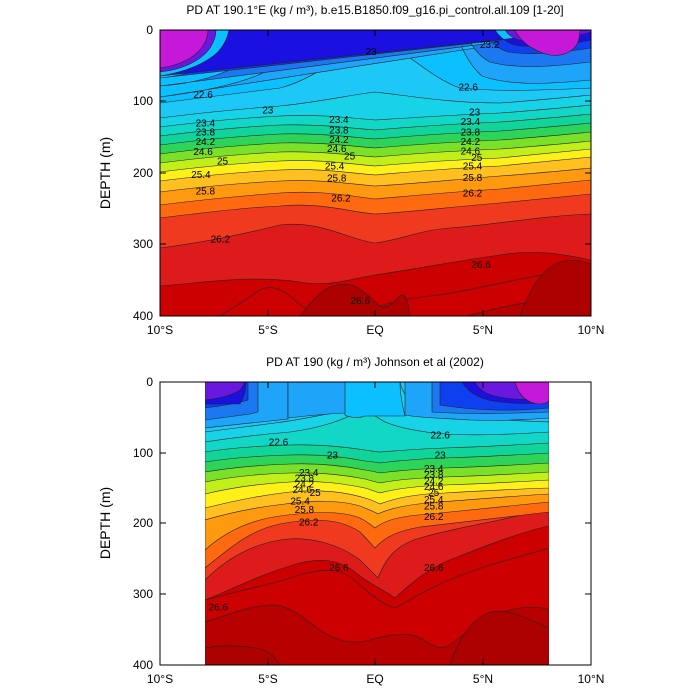 The image size is (700, 700). What do you see at coordinates (105, 173) in the screenshot?
I see `panel-model-y-axis-label: DEPTH (m)` at bounding box center [105, 173].